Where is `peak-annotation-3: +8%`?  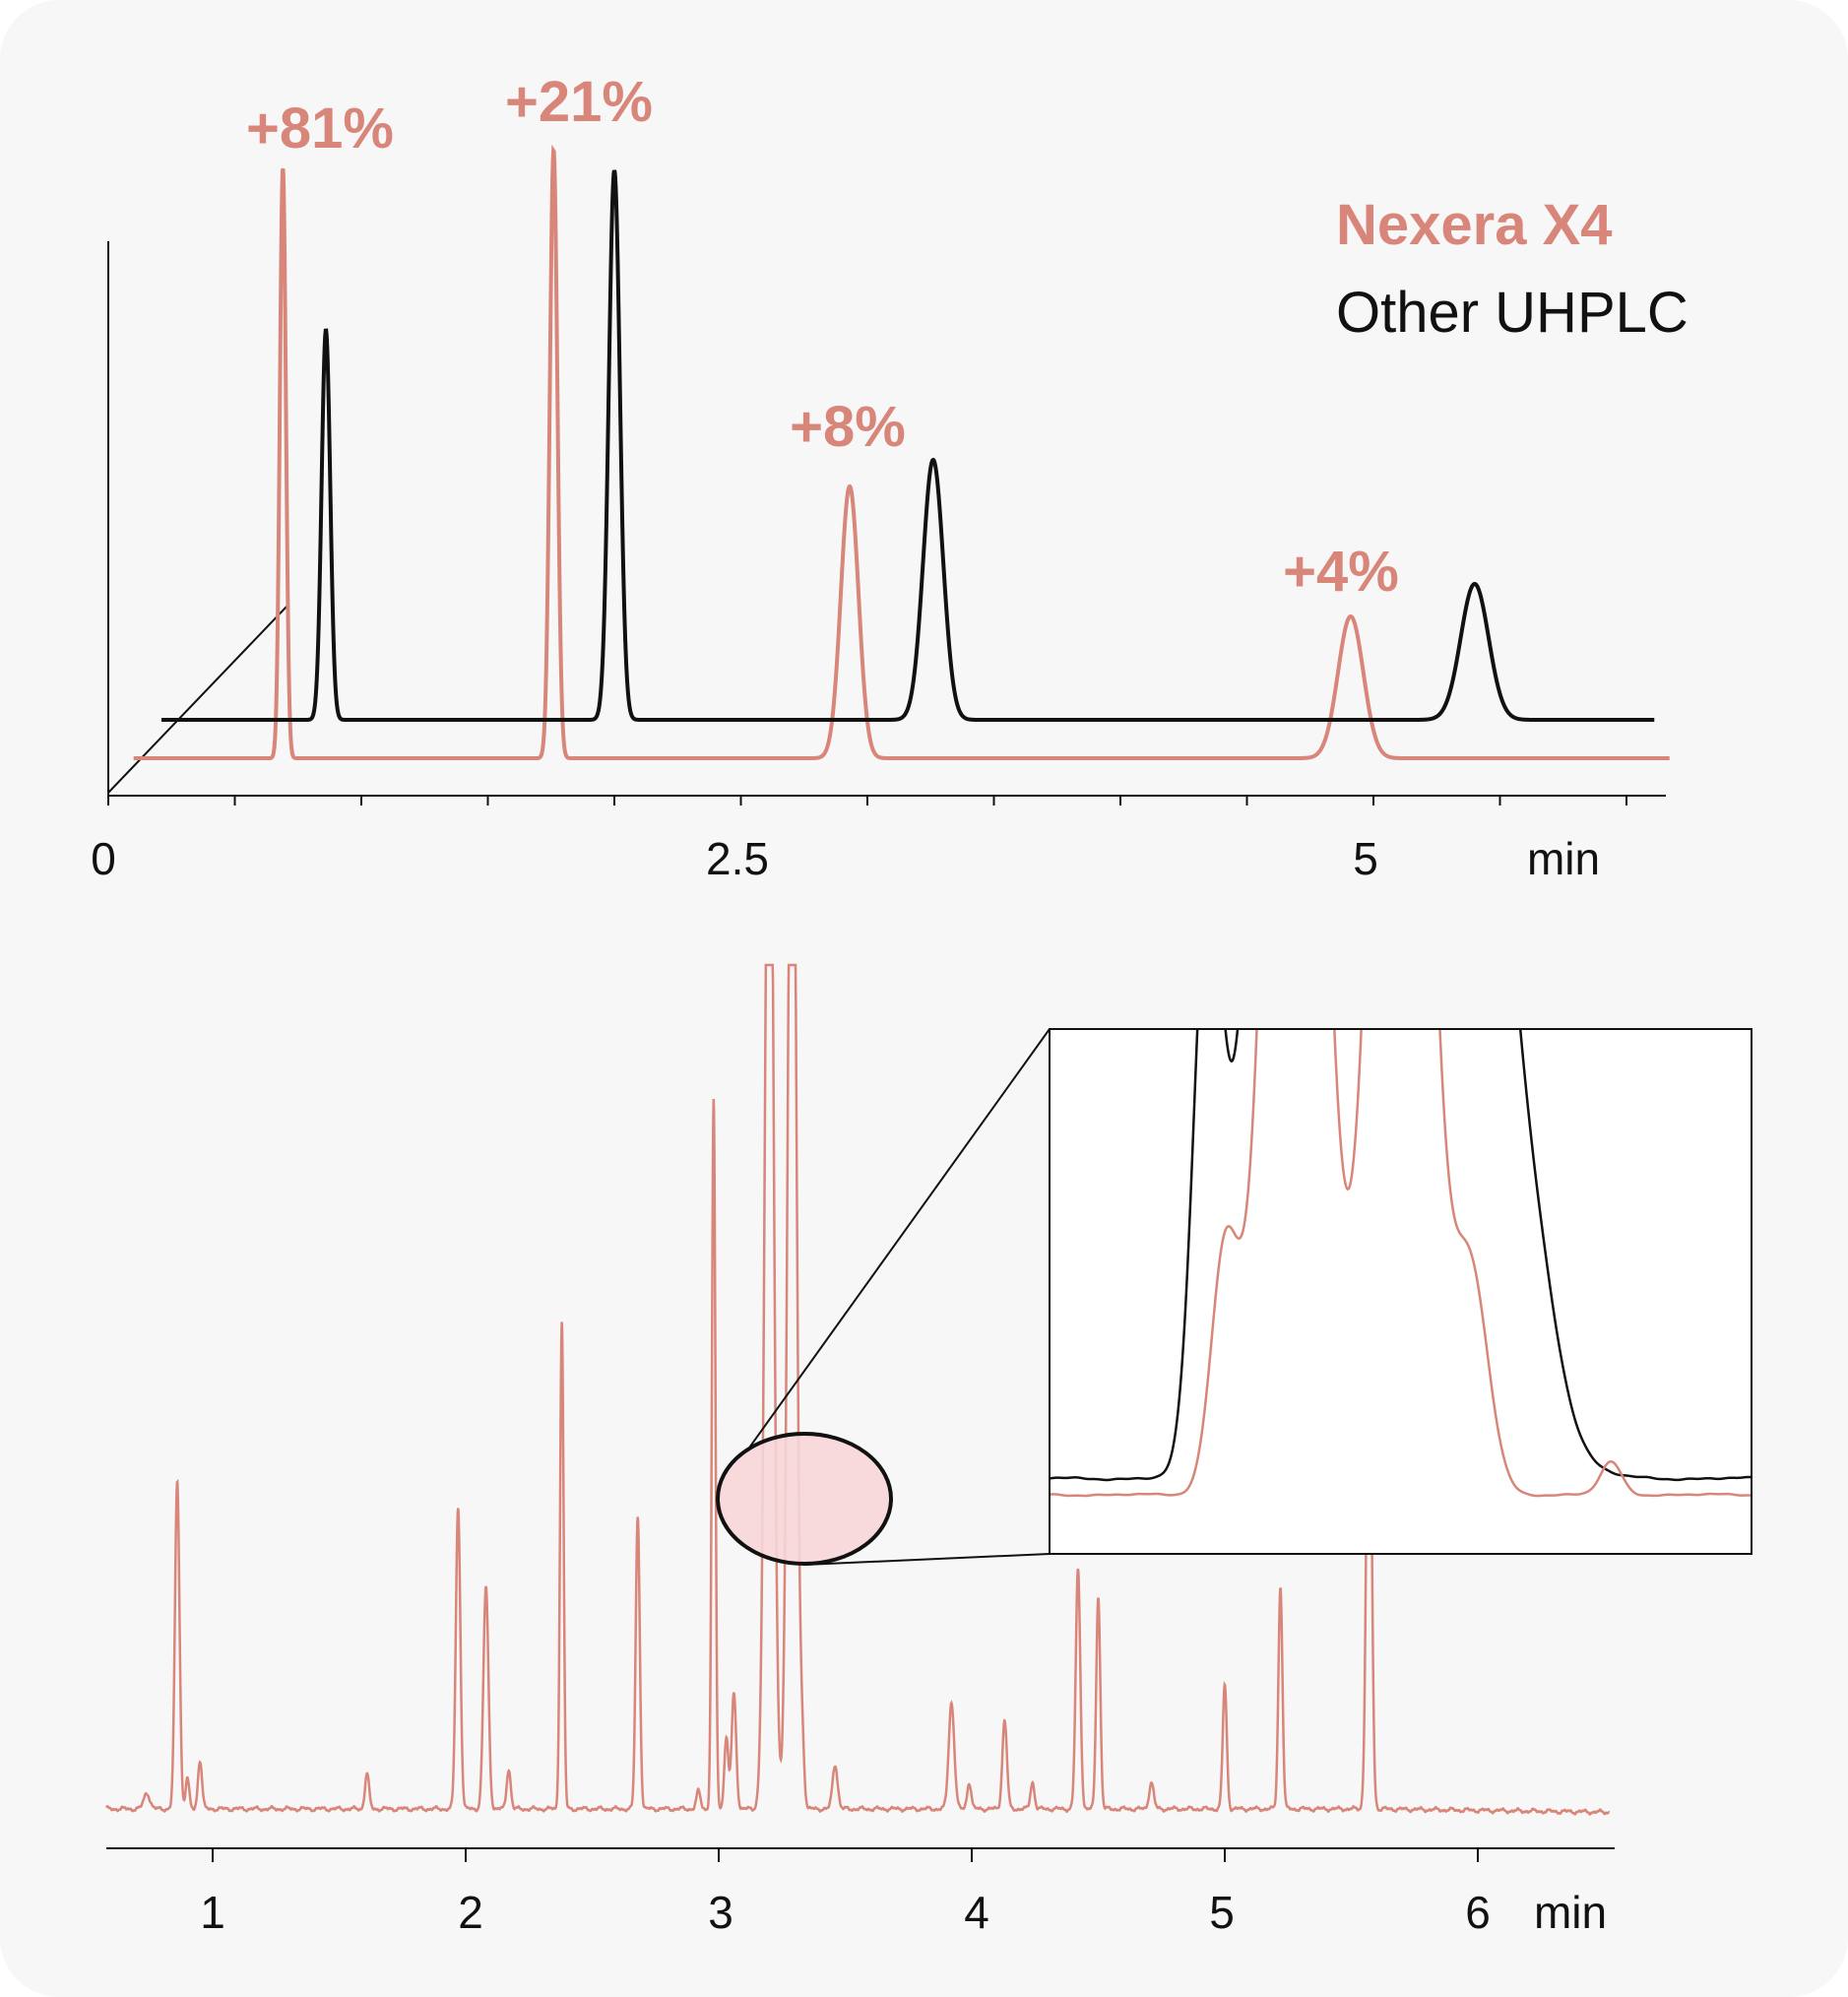 peak-annotation-3: +8% is located at coordinates (848, 427).